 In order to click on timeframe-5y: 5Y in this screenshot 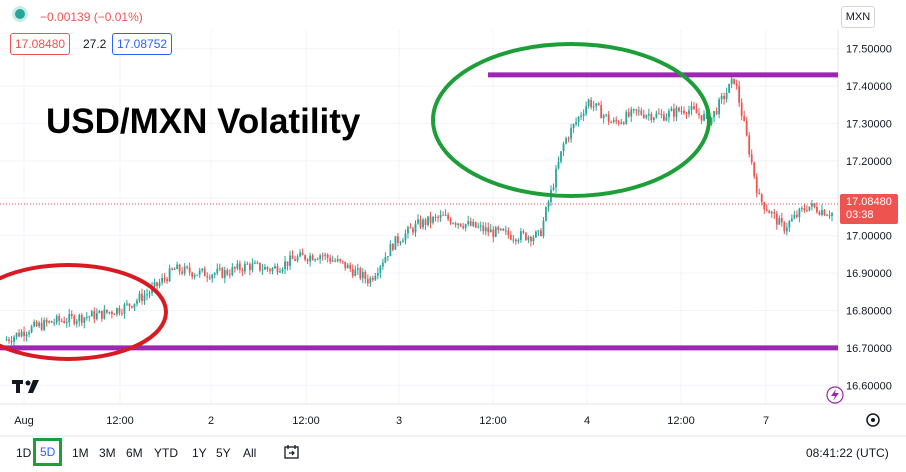, I will do `click(223, 453)`.